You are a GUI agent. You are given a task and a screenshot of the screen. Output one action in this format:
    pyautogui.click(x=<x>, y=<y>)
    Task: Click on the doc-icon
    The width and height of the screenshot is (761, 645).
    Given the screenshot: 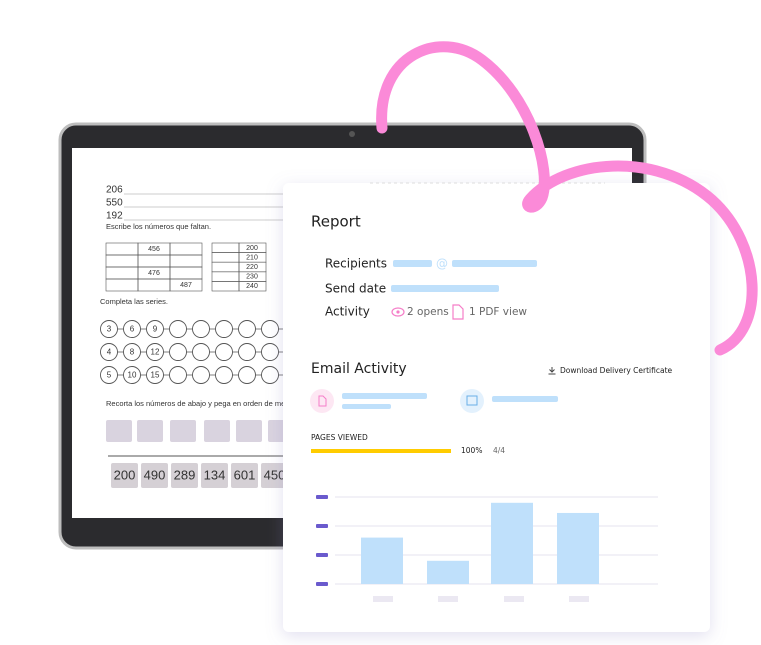 What is the action you would take?
    pyautogui.click(x=472, y=400)
    